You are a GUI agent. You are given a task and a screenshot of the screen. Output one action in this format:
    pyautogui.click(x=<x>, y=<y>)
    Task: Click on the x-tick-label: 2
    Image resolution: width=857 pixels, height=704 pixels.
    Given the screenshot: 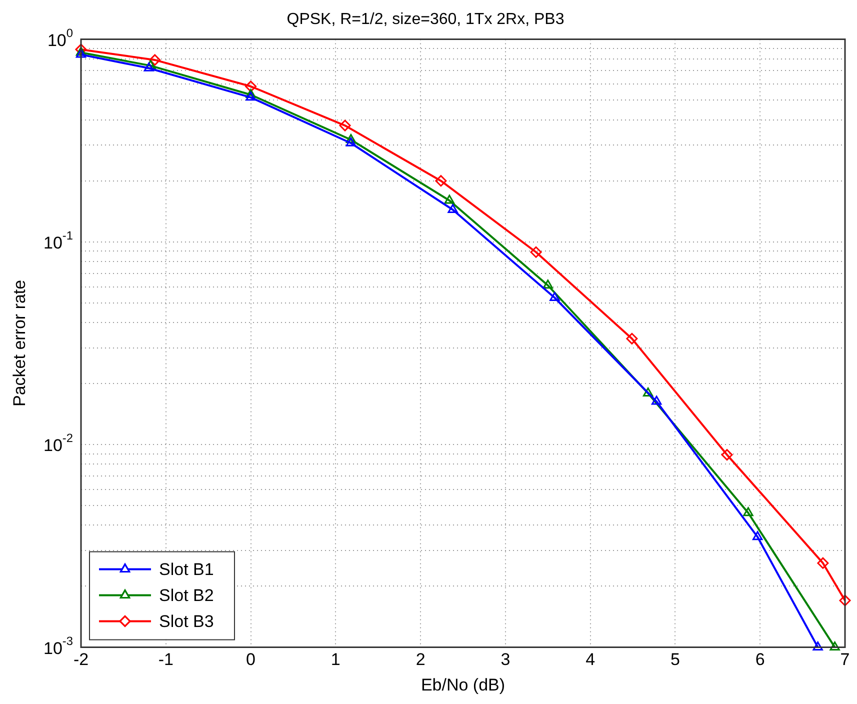 What is the action you would take?
    pyautogui.click(x=421, y=660)
    